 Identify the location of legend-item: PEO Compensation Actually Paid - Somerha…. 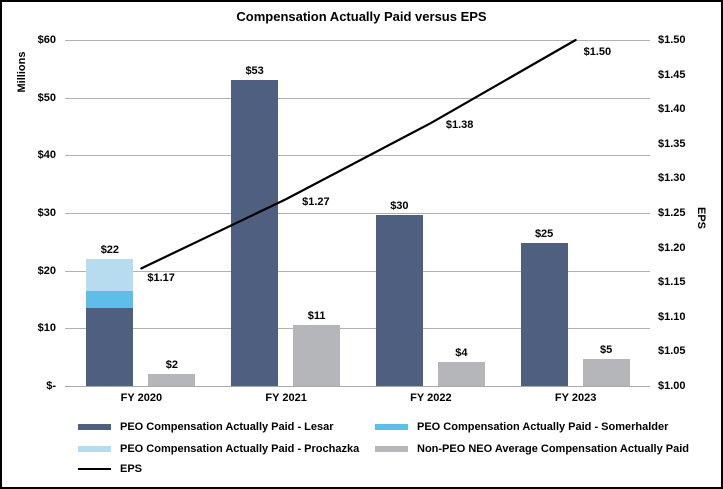
(521, 427).